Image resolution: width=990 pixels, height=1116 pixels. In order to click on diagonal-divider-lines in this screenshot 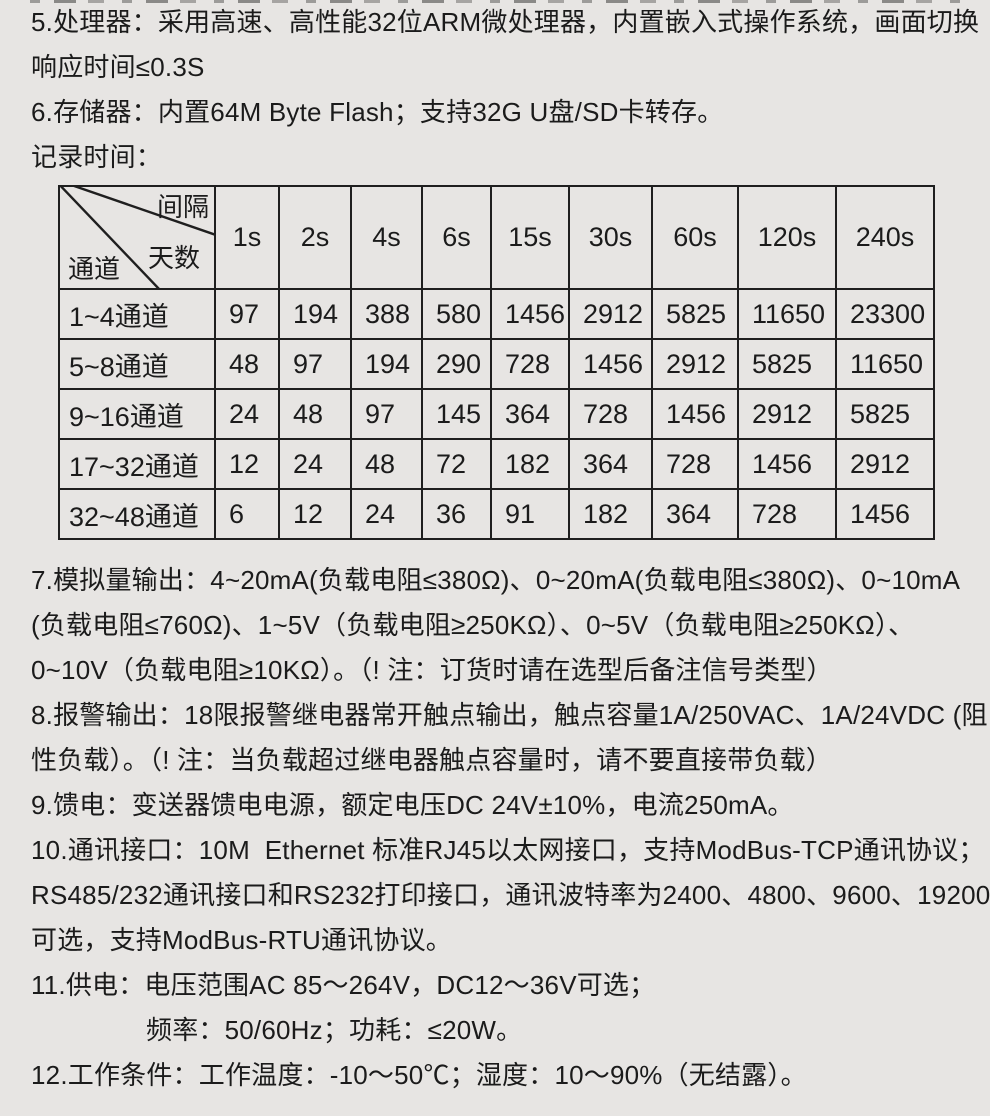, I will do `click(137, 237)`.